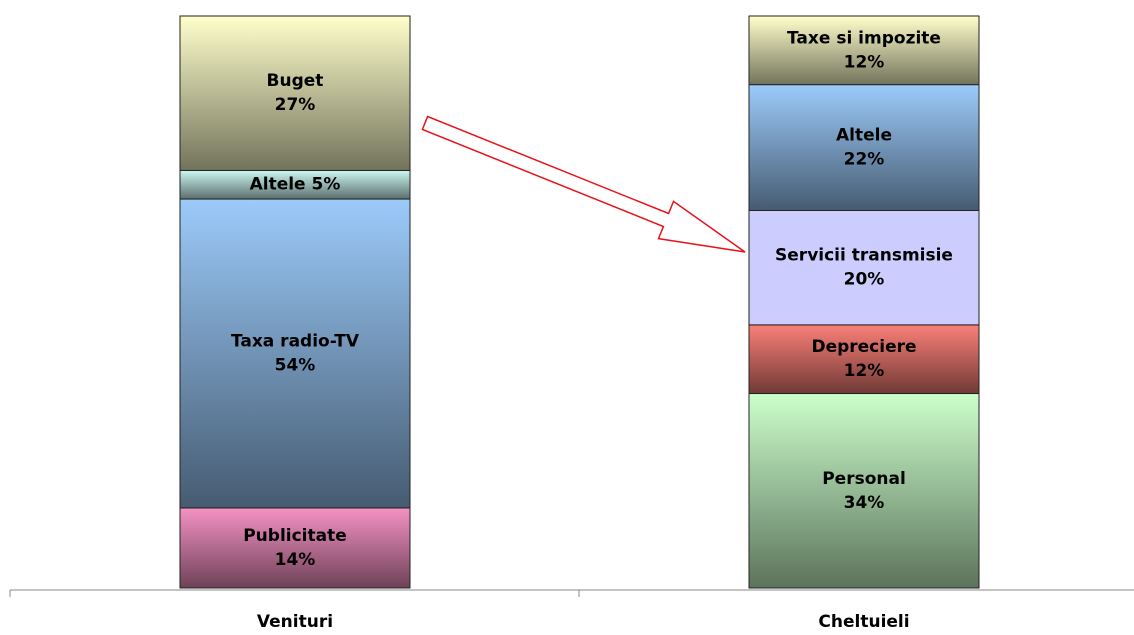 The height and width of the screenshot is (635, 1134). What do you see at coordinates (583, 184) in the screenshot?
I see `arrow` at bounding box center [583, 184].